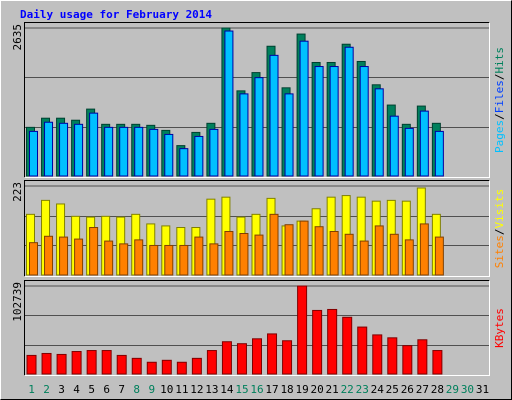 This screenshot has width=512, height=400. Describe the element at coordinates (151, 389) in the screenshot. I see `x-tick-label: 9` at that location.